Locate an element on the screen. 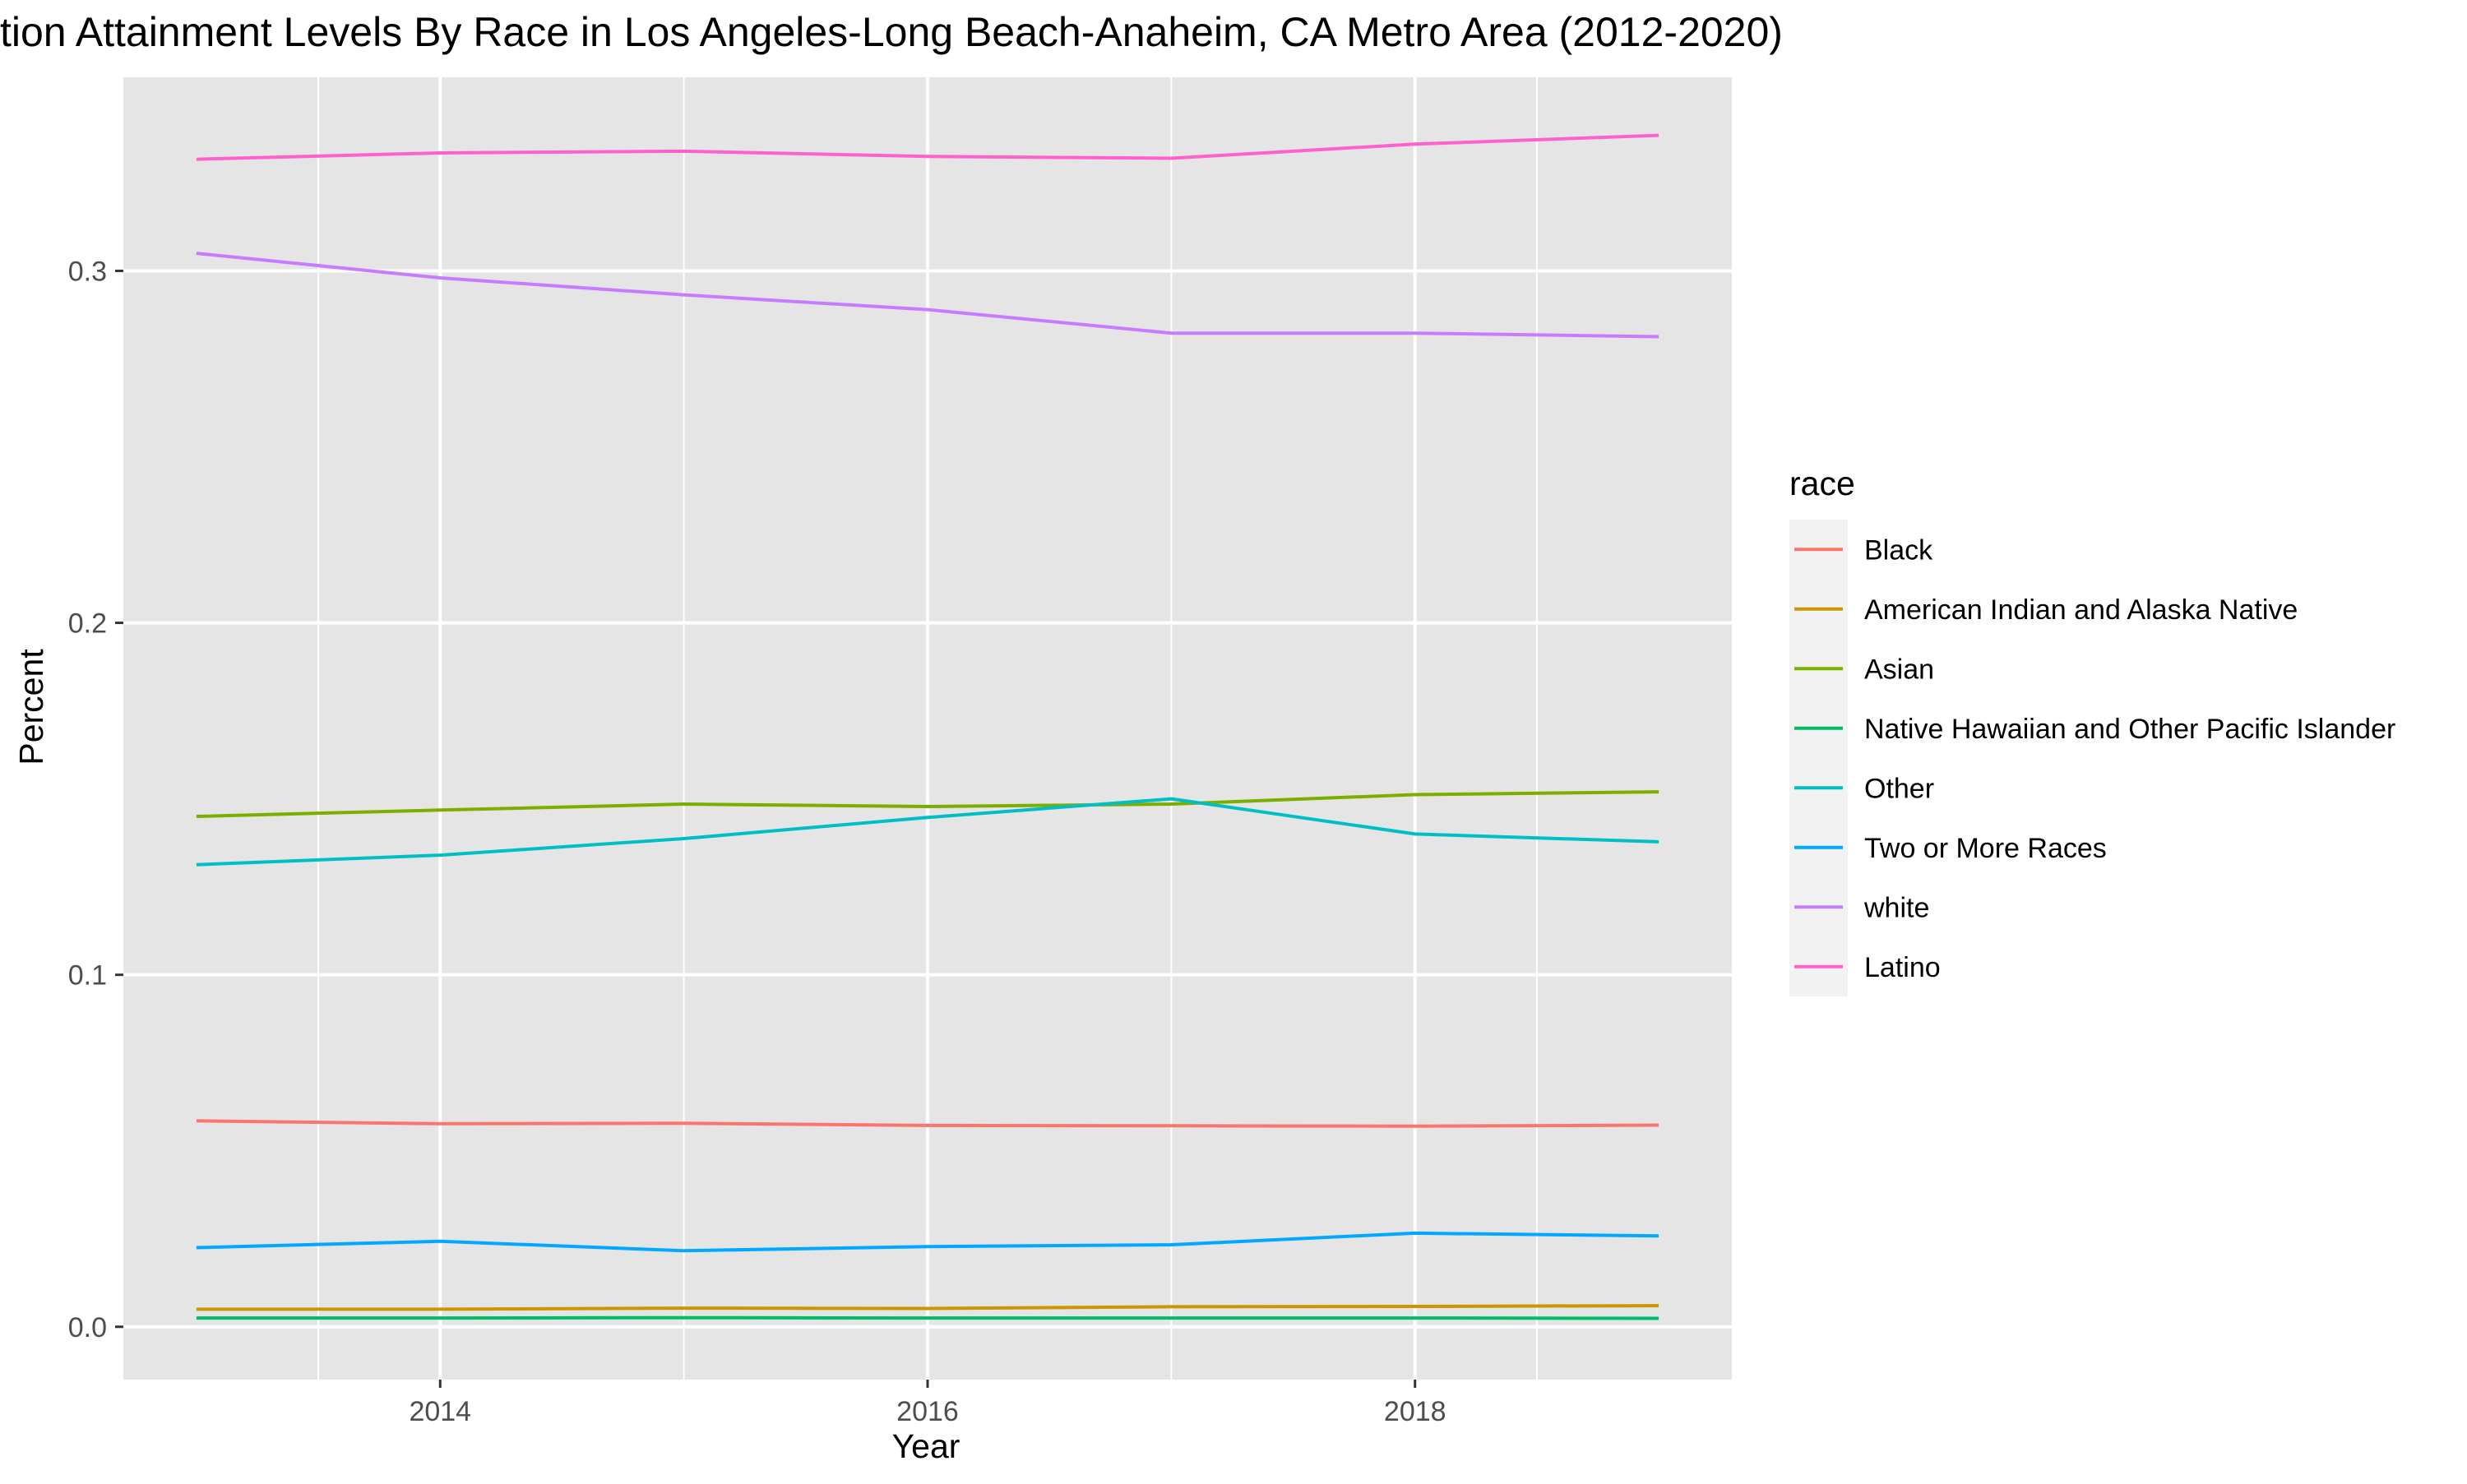 The height and width of the screenshot is (1484, 2467). series-line-black is located at coordinates (927, 1123).